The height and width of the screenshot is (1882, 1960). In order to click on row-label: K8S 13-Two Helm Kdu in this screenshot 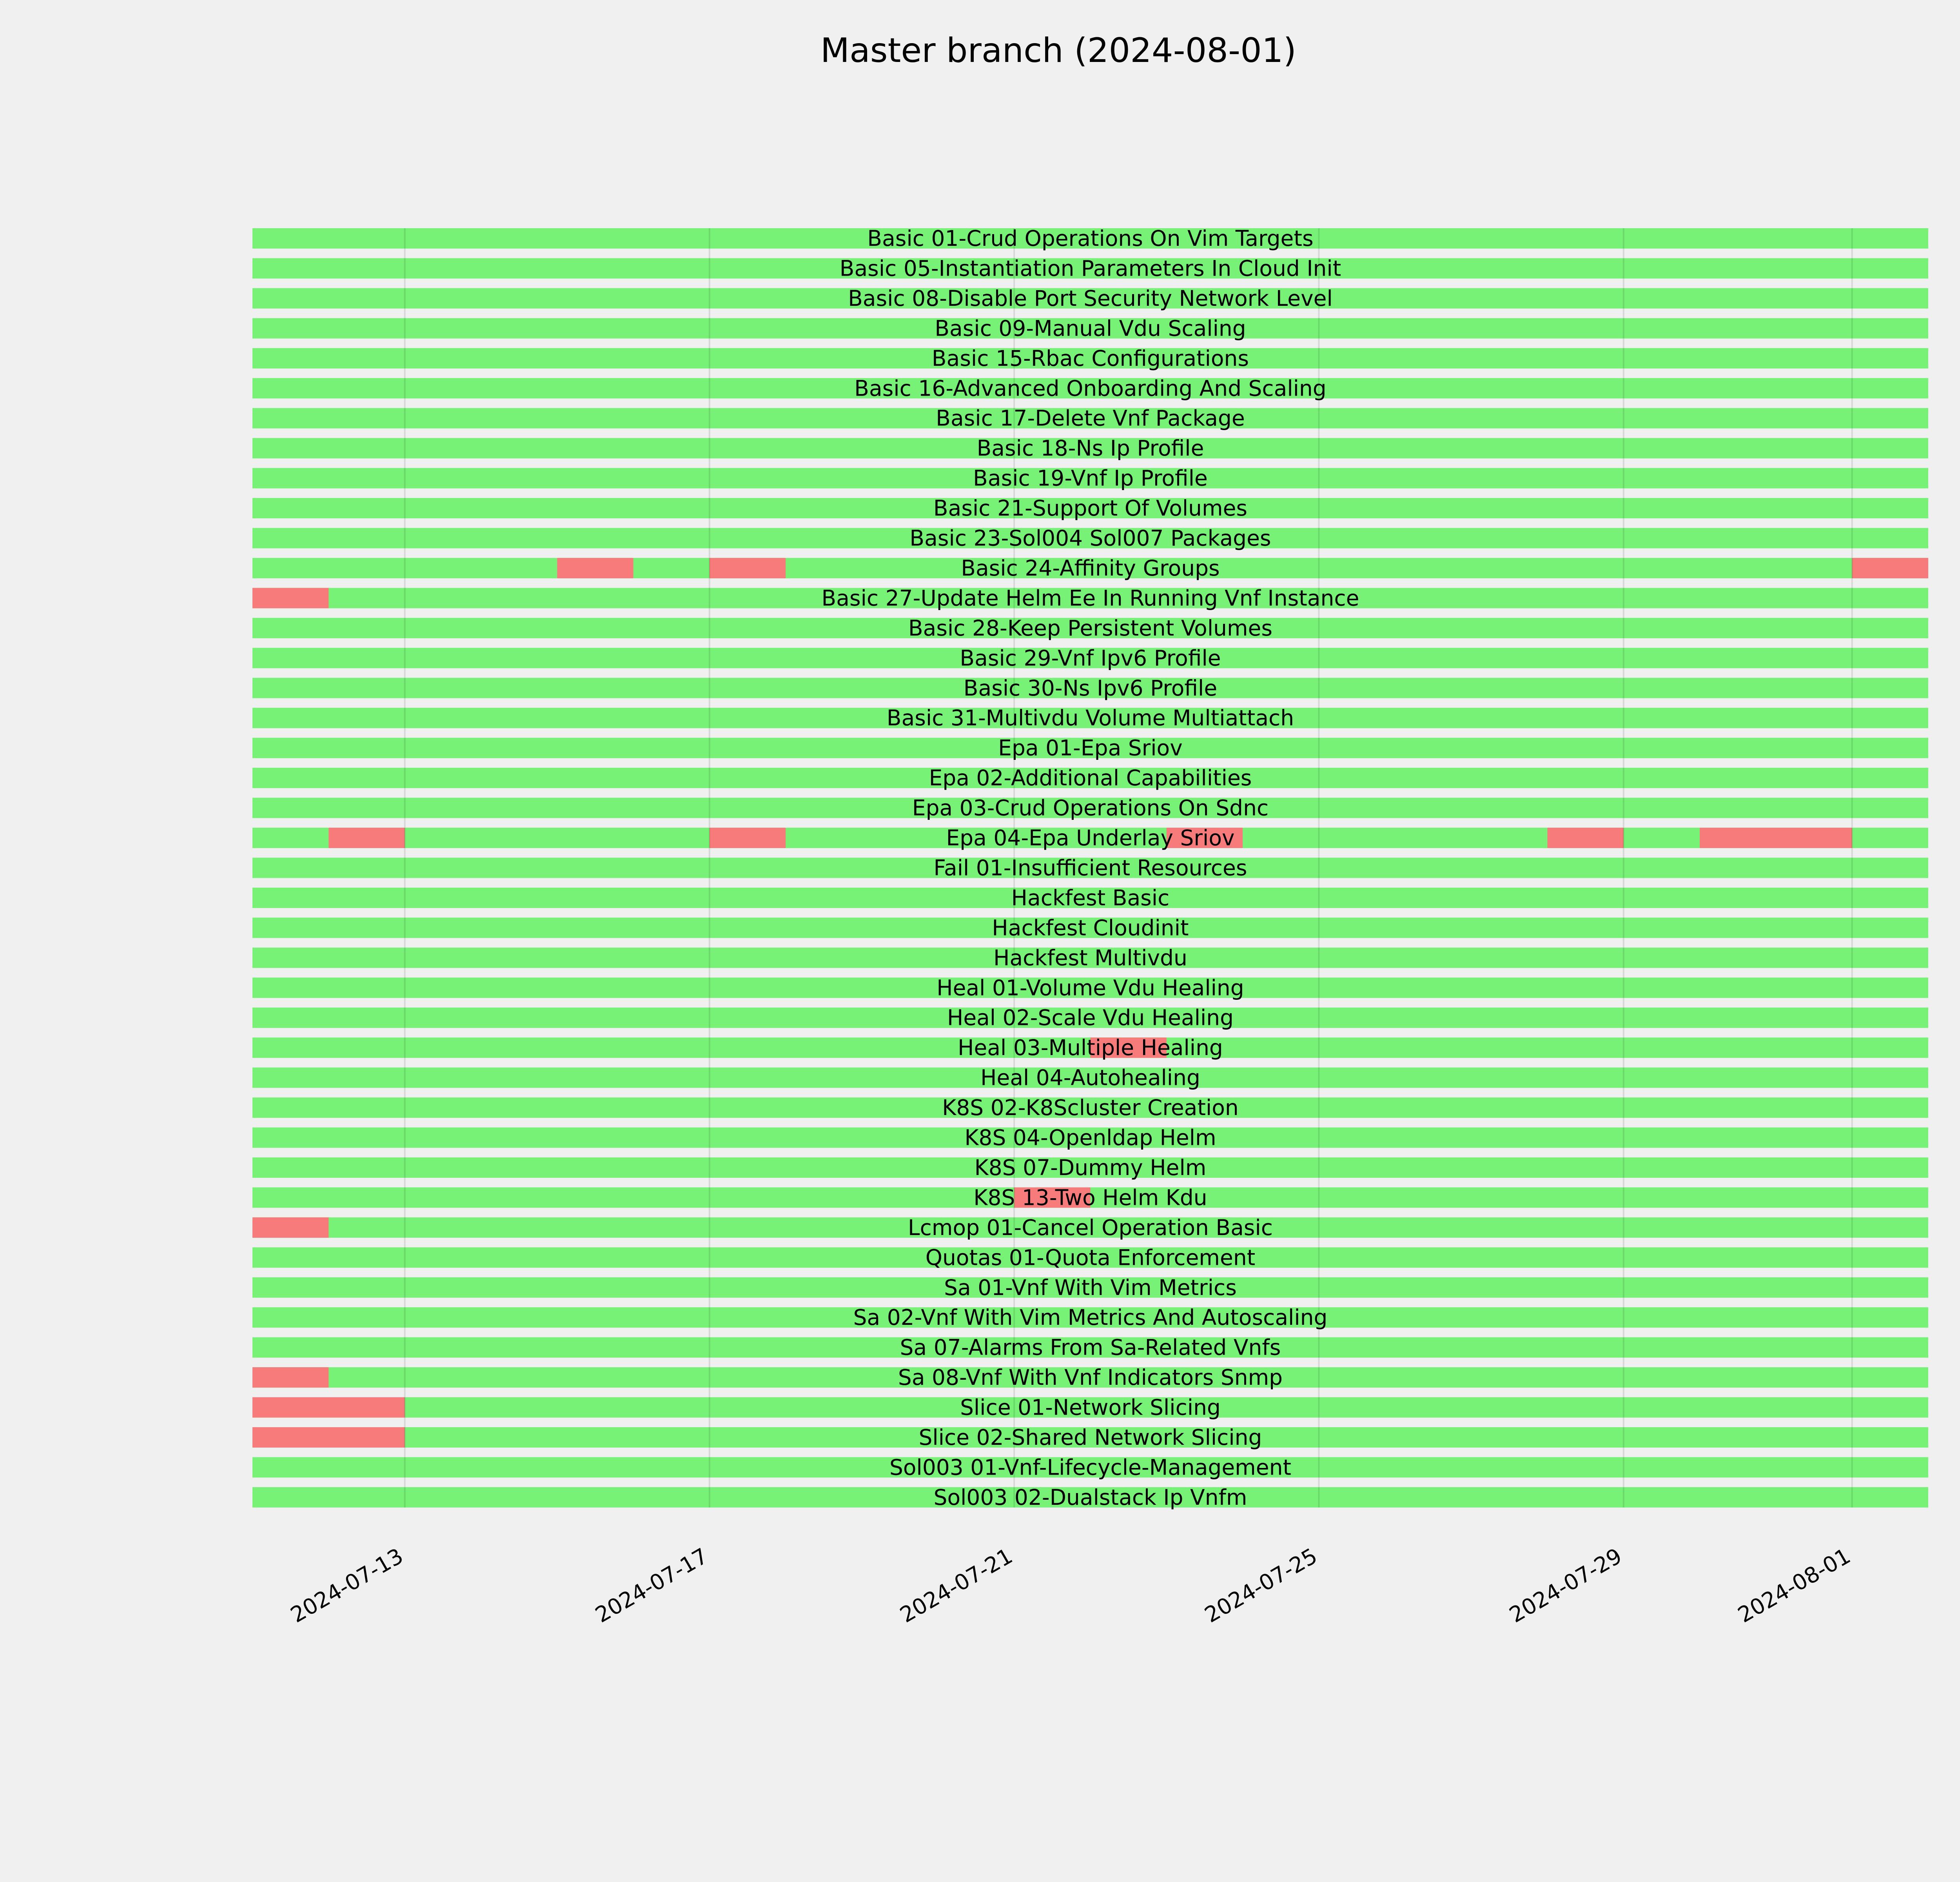, I will do `click(1090, 1197)`.